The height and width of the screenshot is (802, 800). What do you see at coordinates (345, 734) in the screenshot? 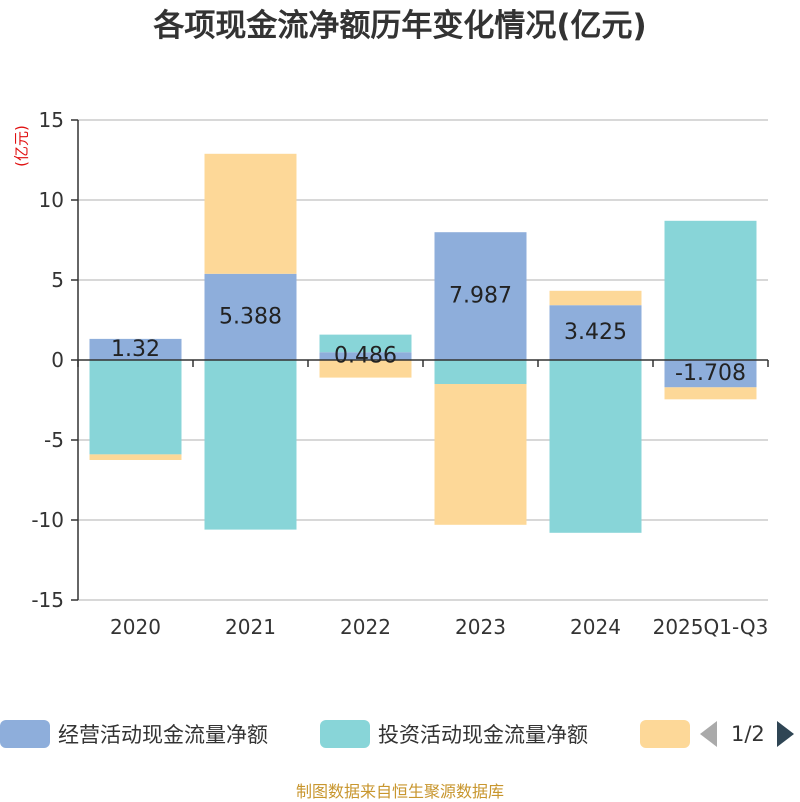
I see `legend-swatch-investing` at bounding box center [345, 734].